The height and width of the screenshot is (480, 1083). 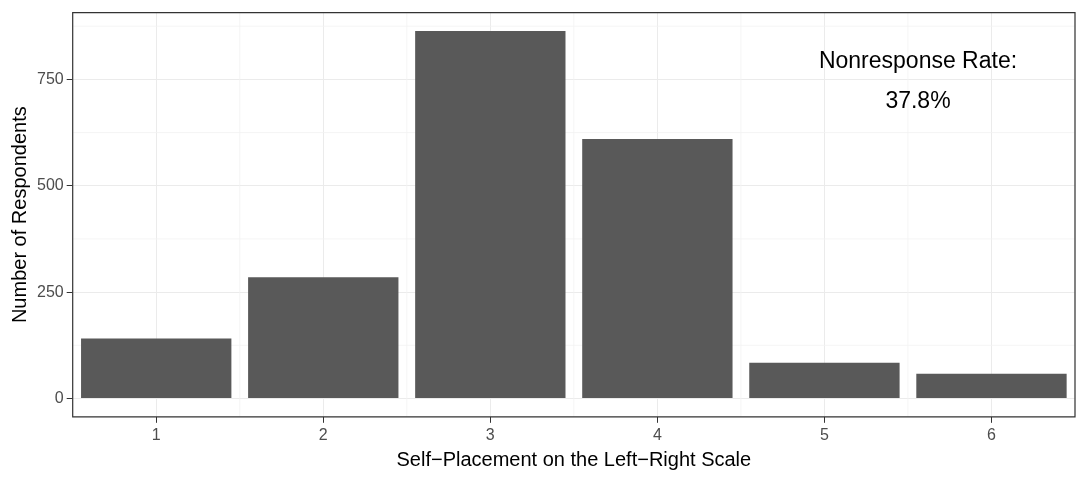 I want to click on x-axis-title: Self−Placement on the Left−Right Scale, so click(x=574, y=458).